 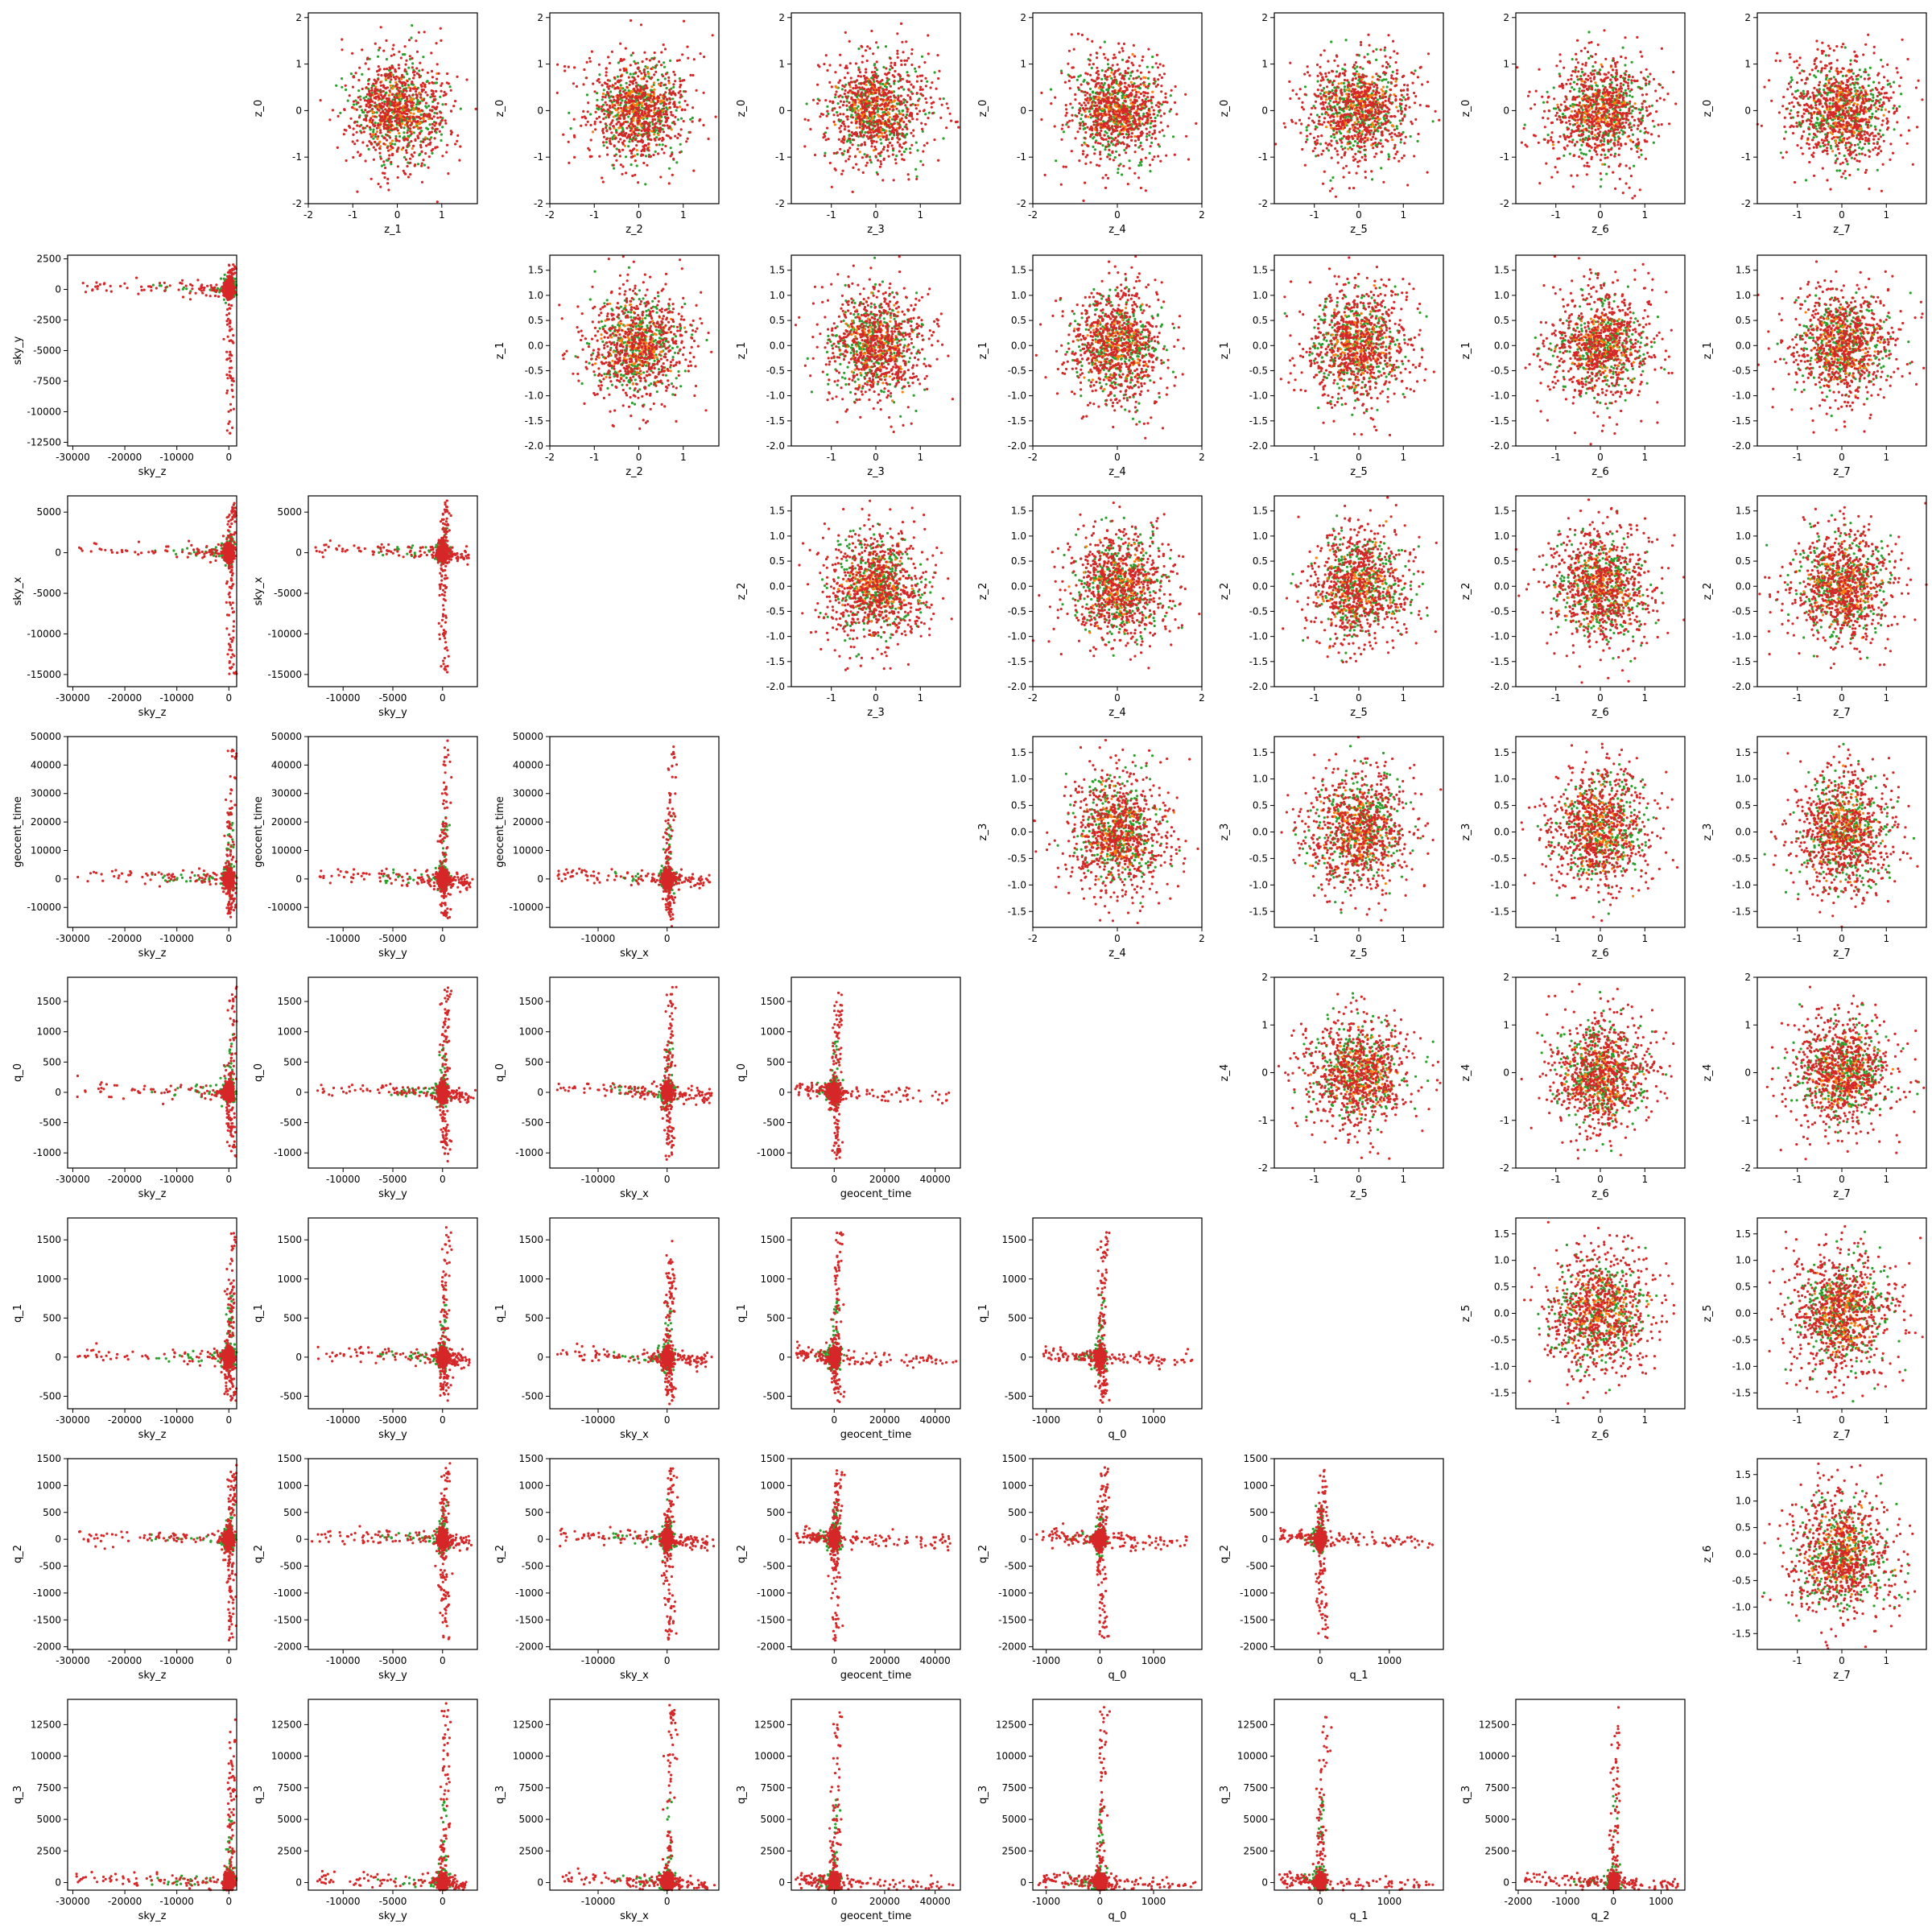 I want to click on points, so click(x=398, y=113).